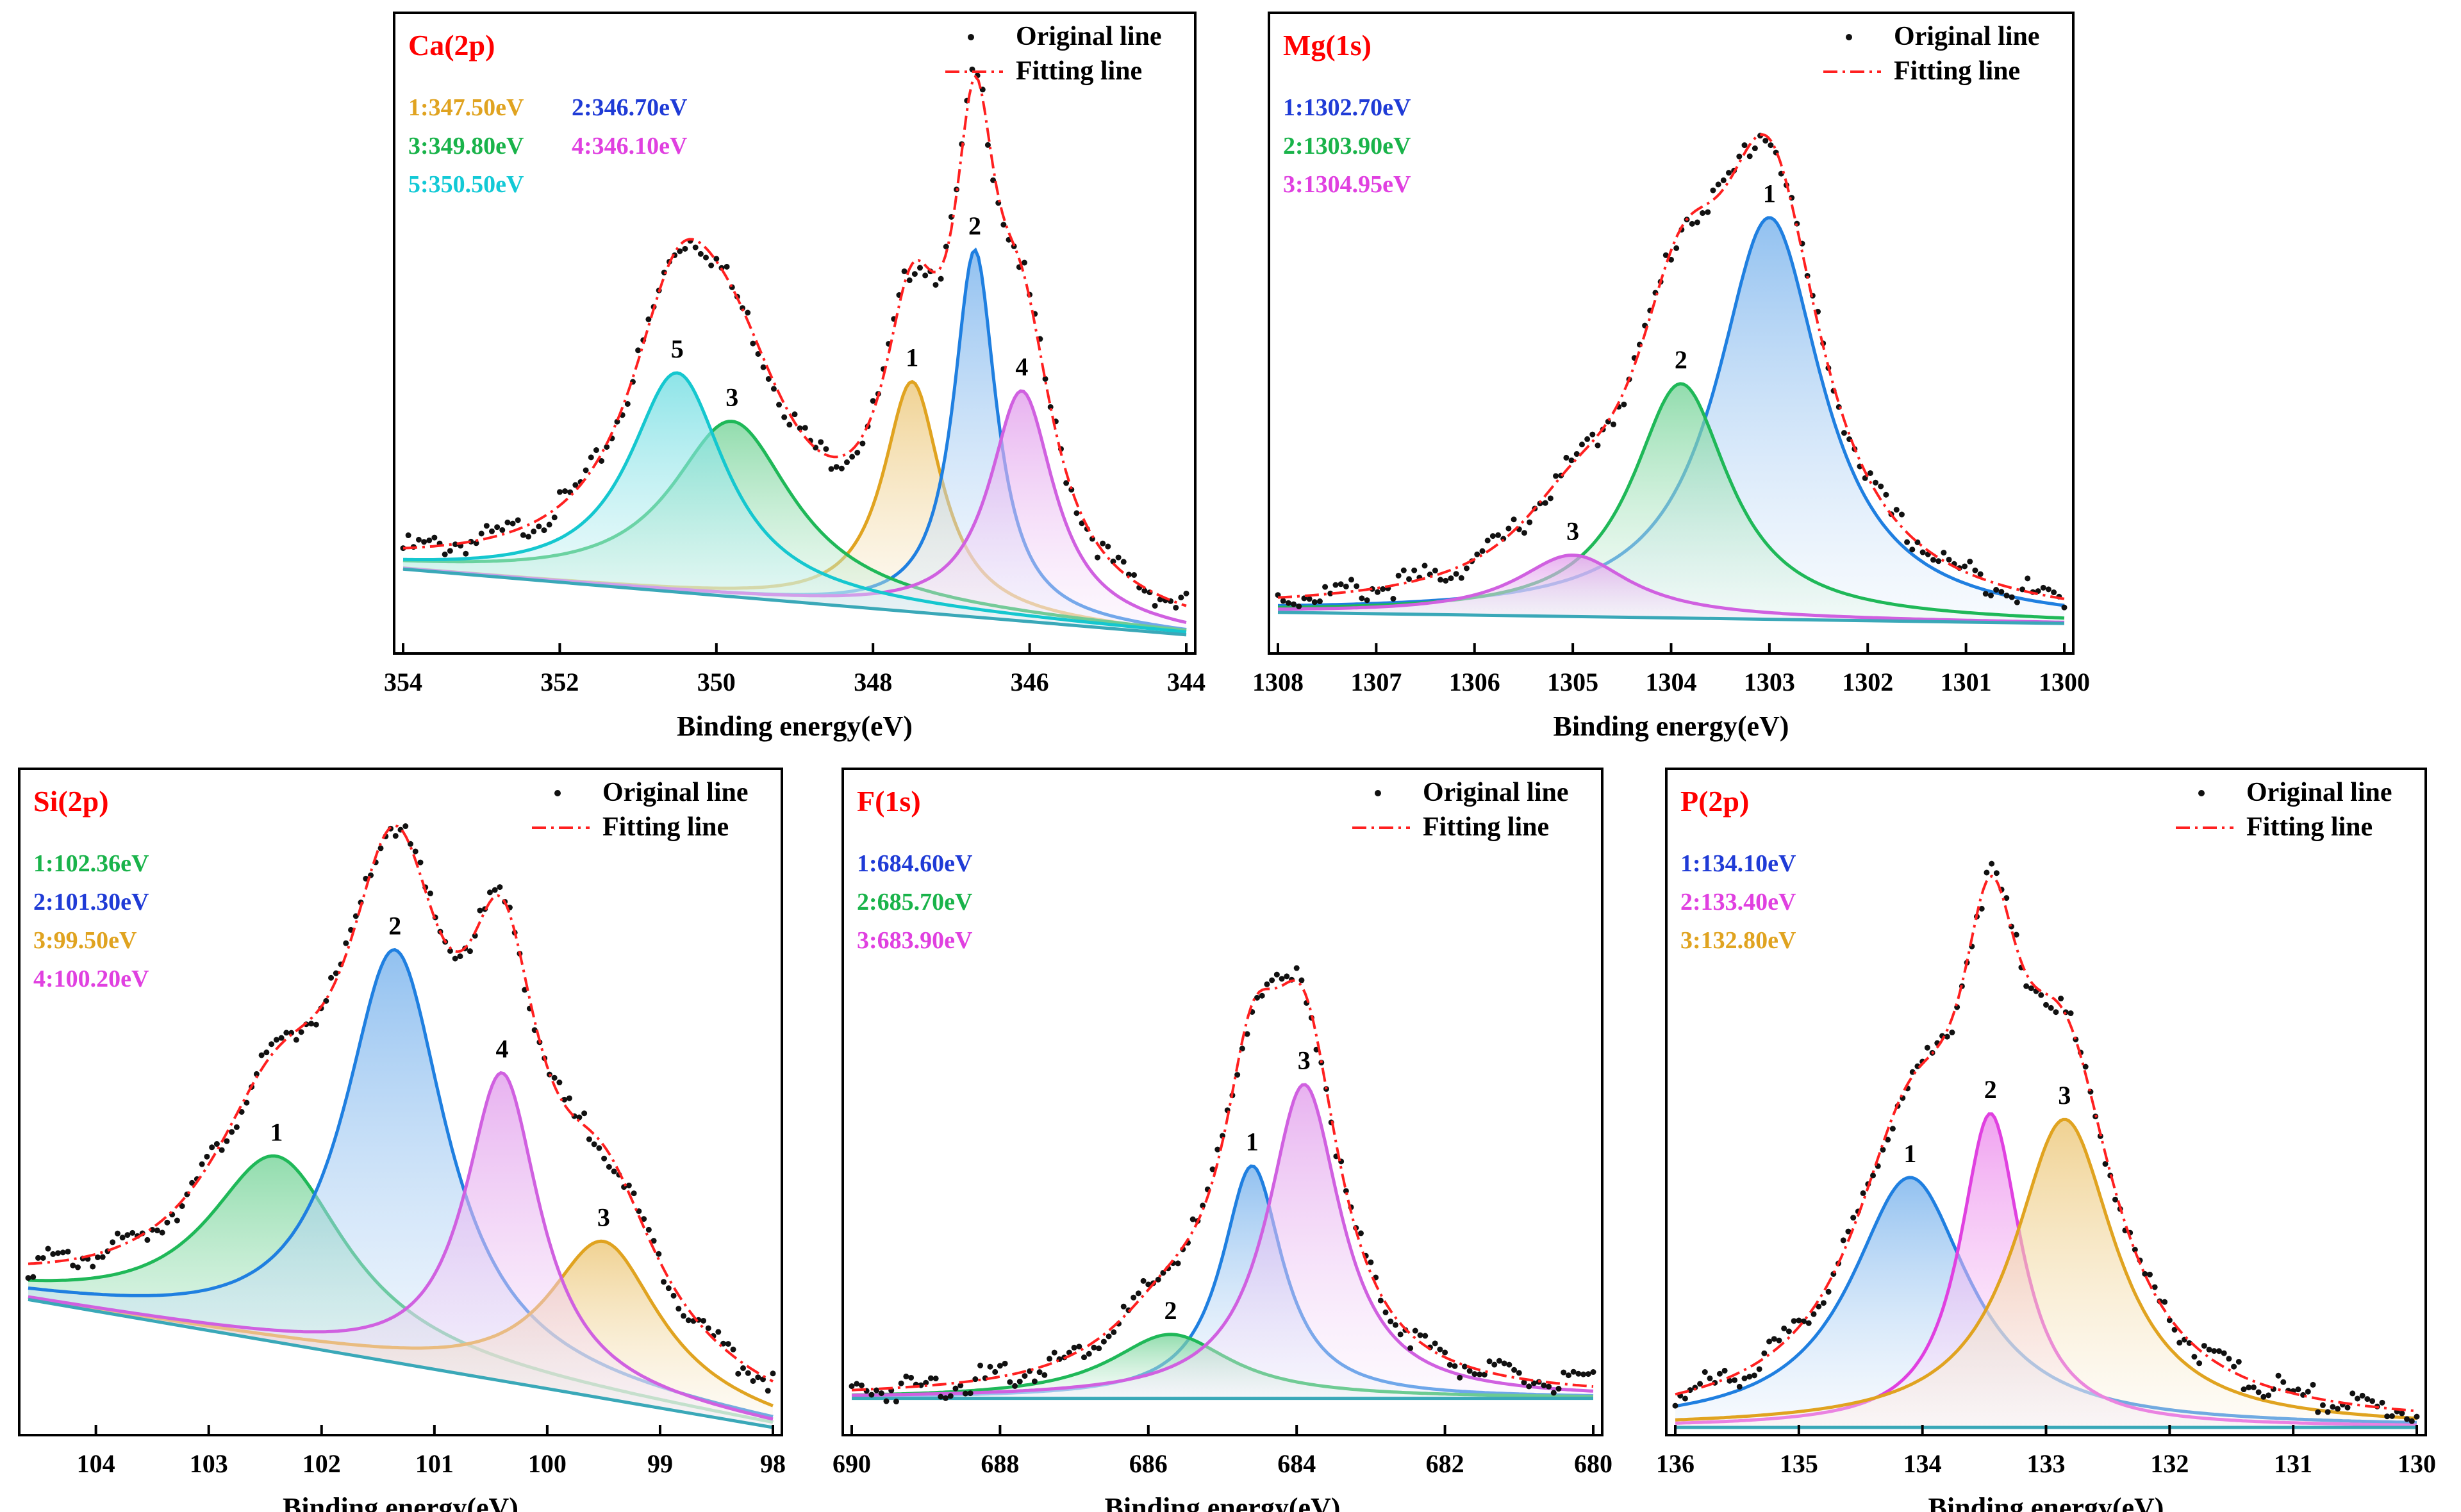  Describe the element at coordinates (852, 1464) in the screenshot. I see `x-tick-label: 690` at that location.